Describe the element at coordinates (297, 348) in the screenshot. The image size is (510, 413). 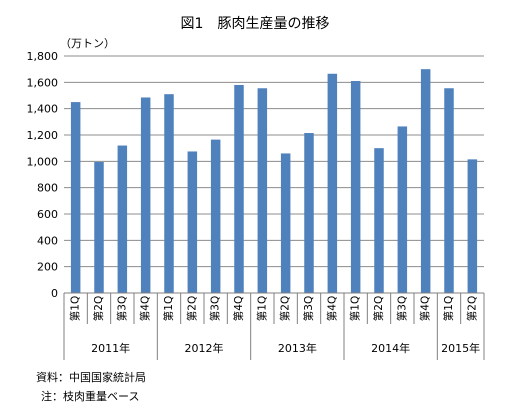
I see `year-group-label: 2013年` at that location.